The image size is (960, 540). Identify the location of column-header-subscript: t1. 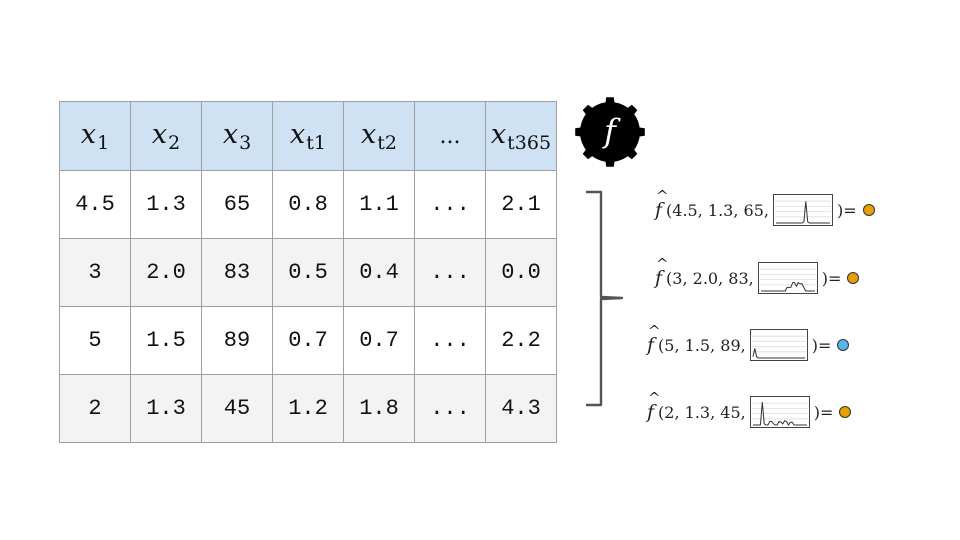
(316, 142).